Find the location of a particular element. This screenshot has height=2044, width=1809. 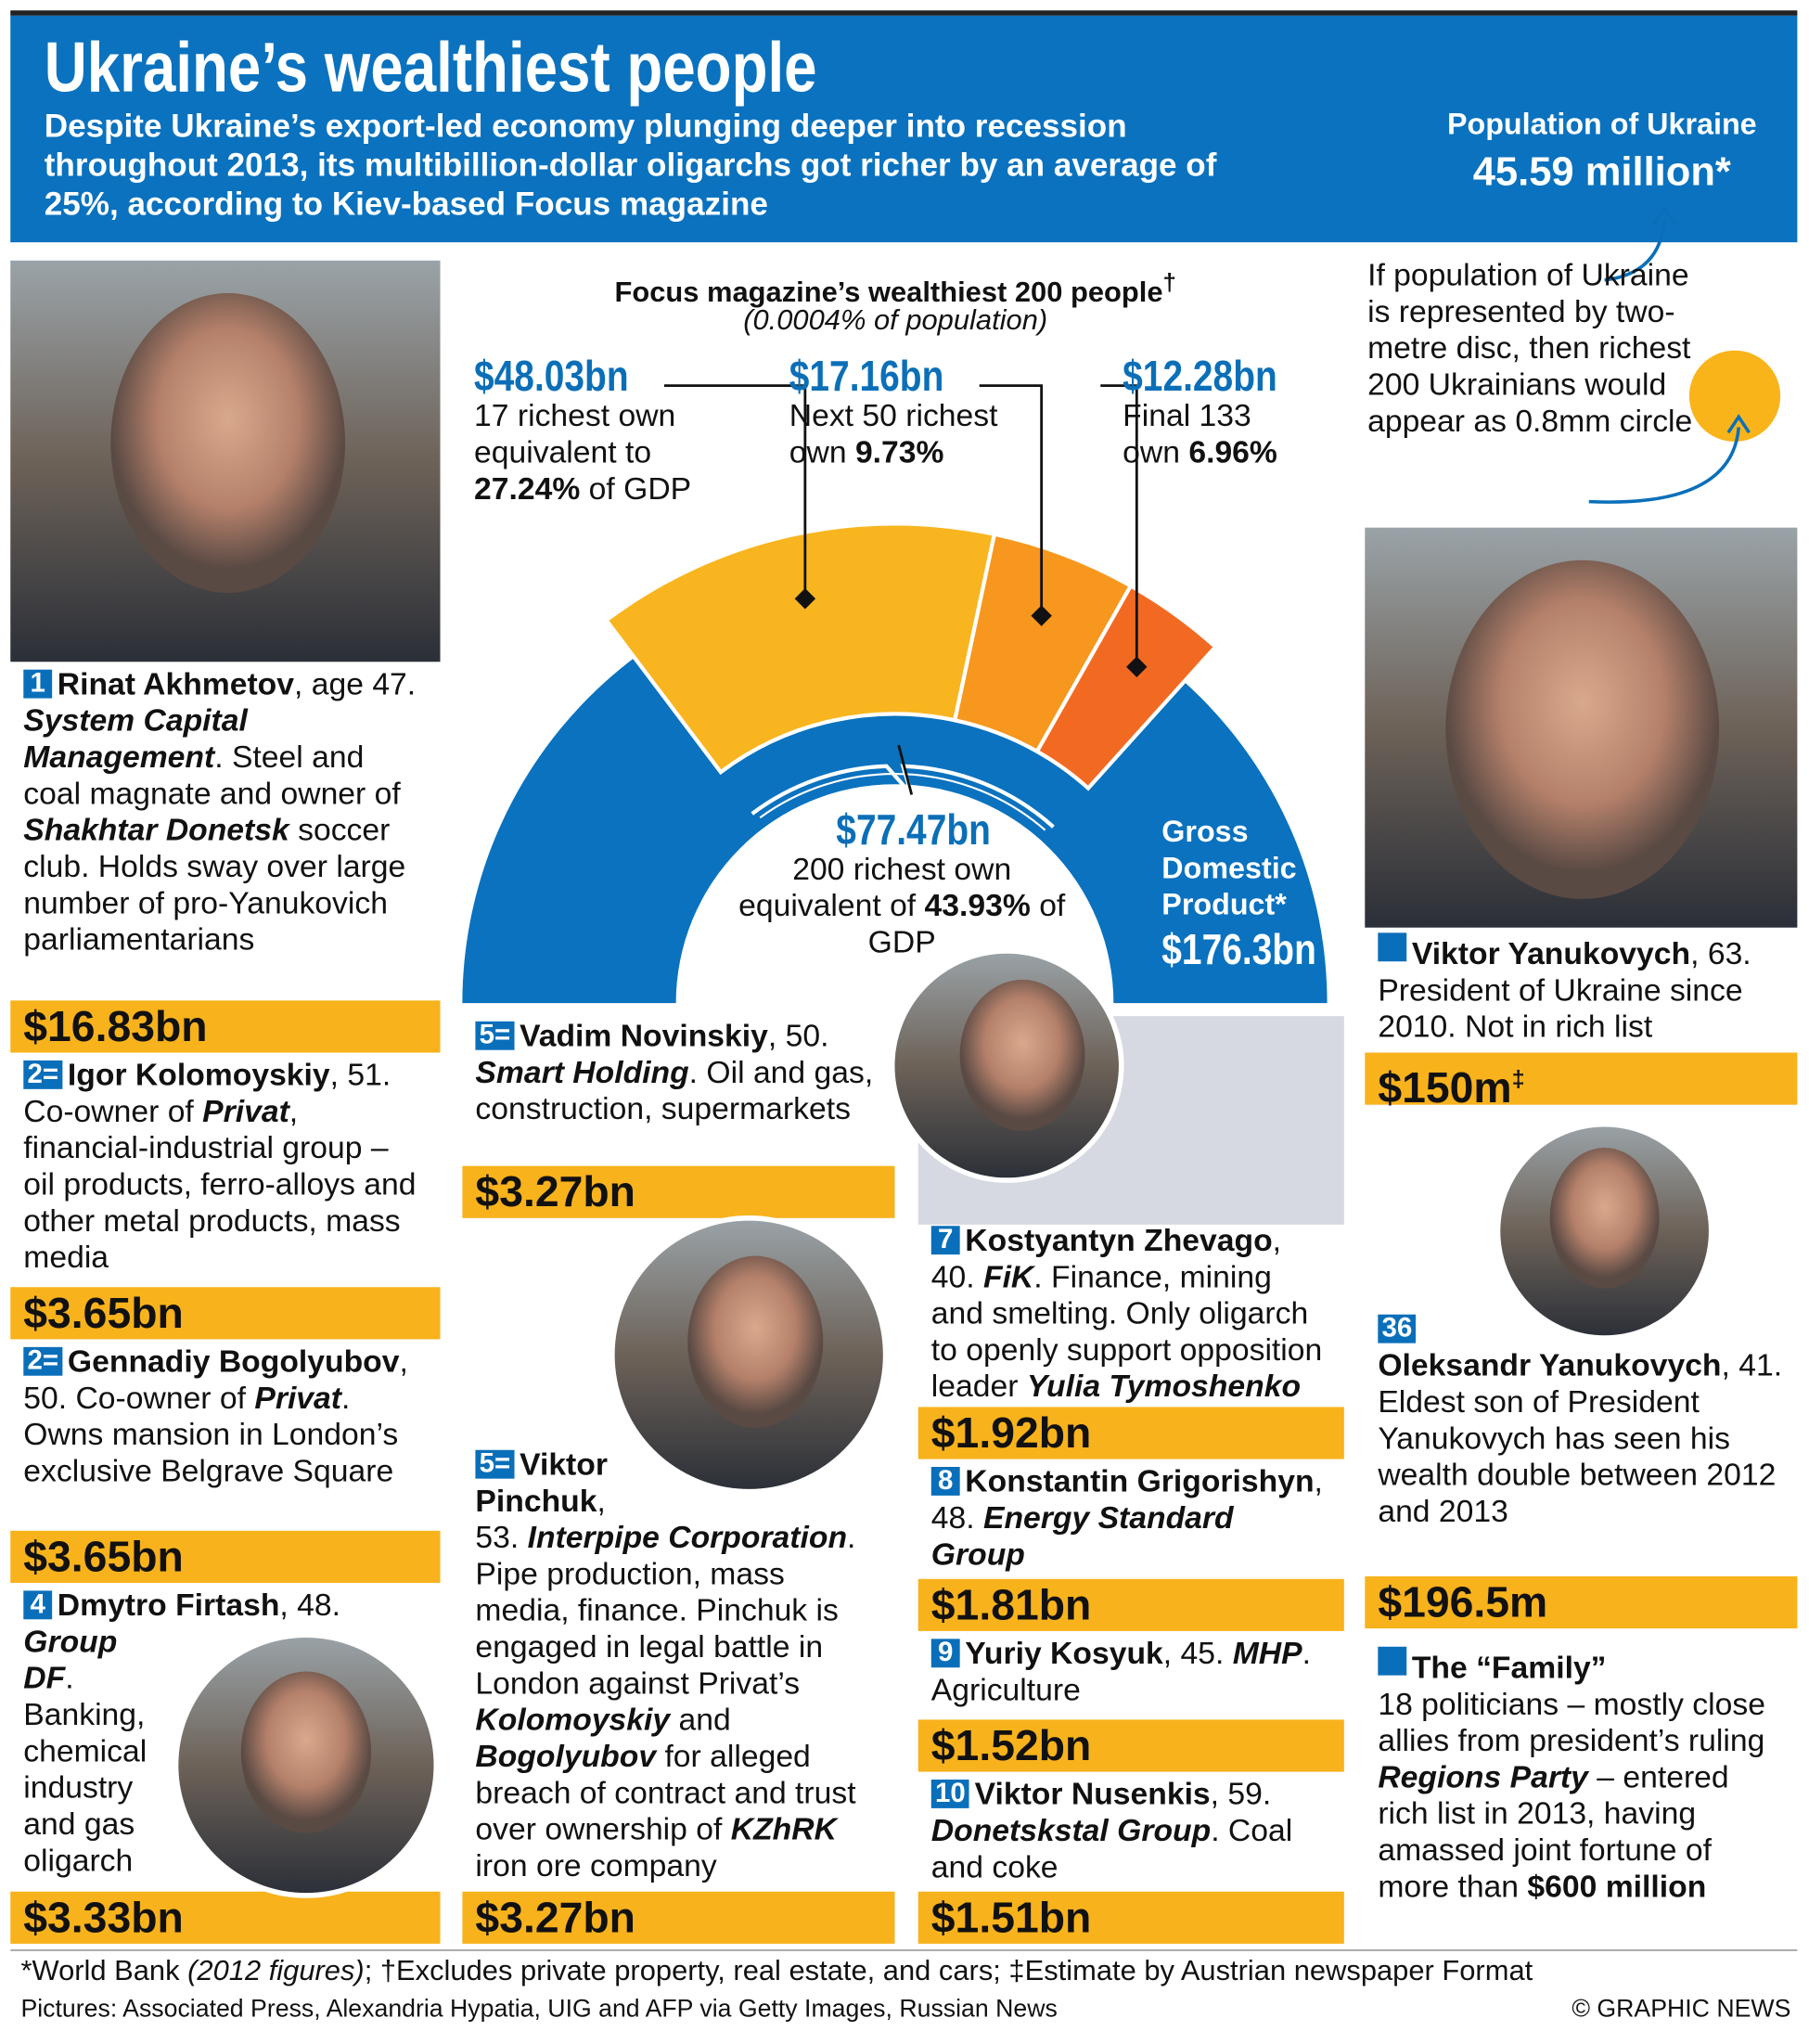

rank-badge: 7 is located at coordinates (945, 1240).